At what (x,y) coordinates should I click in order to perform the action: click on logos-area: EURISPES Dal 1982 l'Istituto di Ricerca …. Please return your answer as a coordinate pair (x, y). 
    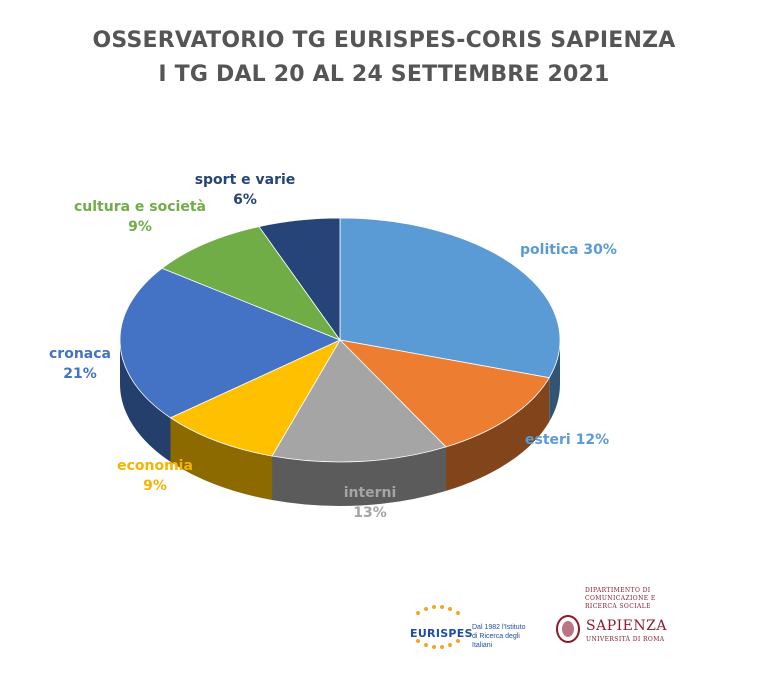
    Looking at the image, I should click on (384, 630).